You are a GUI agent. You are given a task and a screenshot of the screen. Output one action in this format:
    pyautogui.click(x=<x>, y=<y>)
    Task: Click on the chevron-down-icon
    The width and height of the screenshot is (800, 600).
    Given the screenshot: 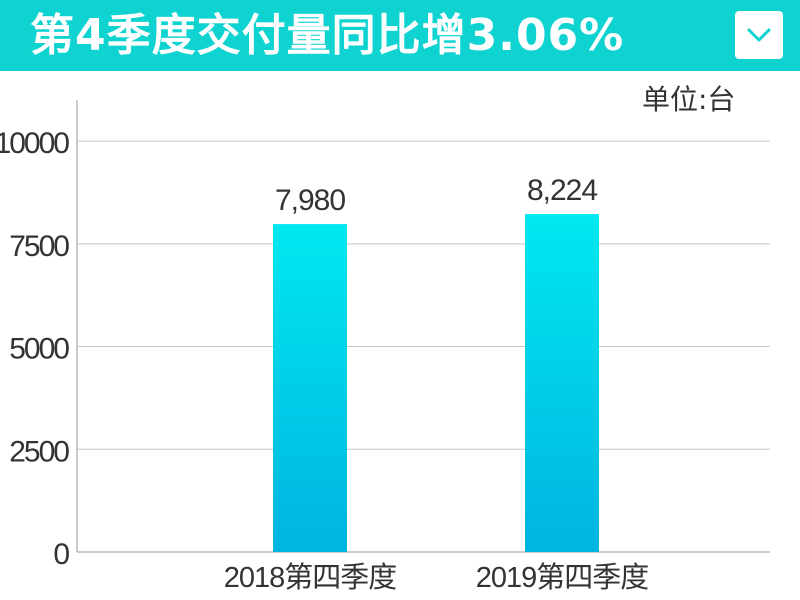 What is the action you would take?
    pyautogui.click(x=759, y=35)
    